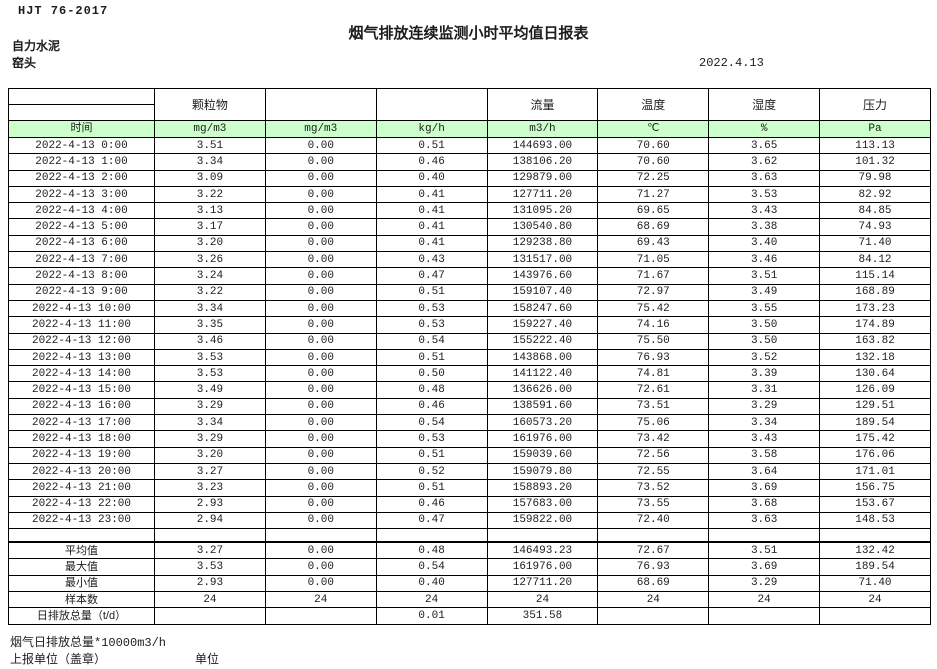  I want to click on summary-row: 平均值 3.27 0.00 0.48 146493.23 72.67 3.51 132.42, so click(469, 550).